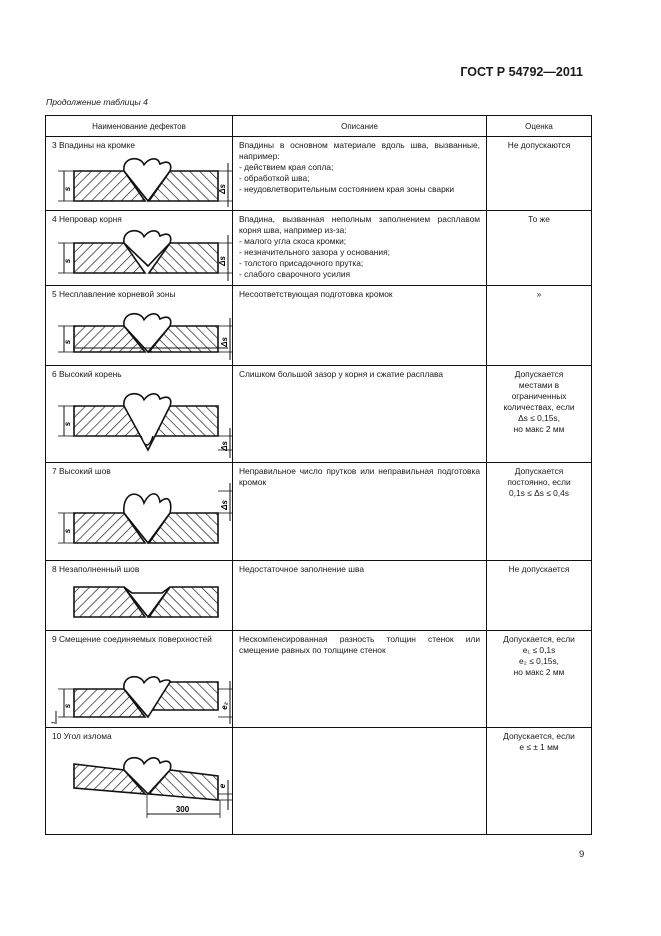 The height and width of the screenshot is (936, 661). Describe the element at coordinates (97, 102) in the screenshot. I see `table-caption: Продолжение таблицы 4` at that location.